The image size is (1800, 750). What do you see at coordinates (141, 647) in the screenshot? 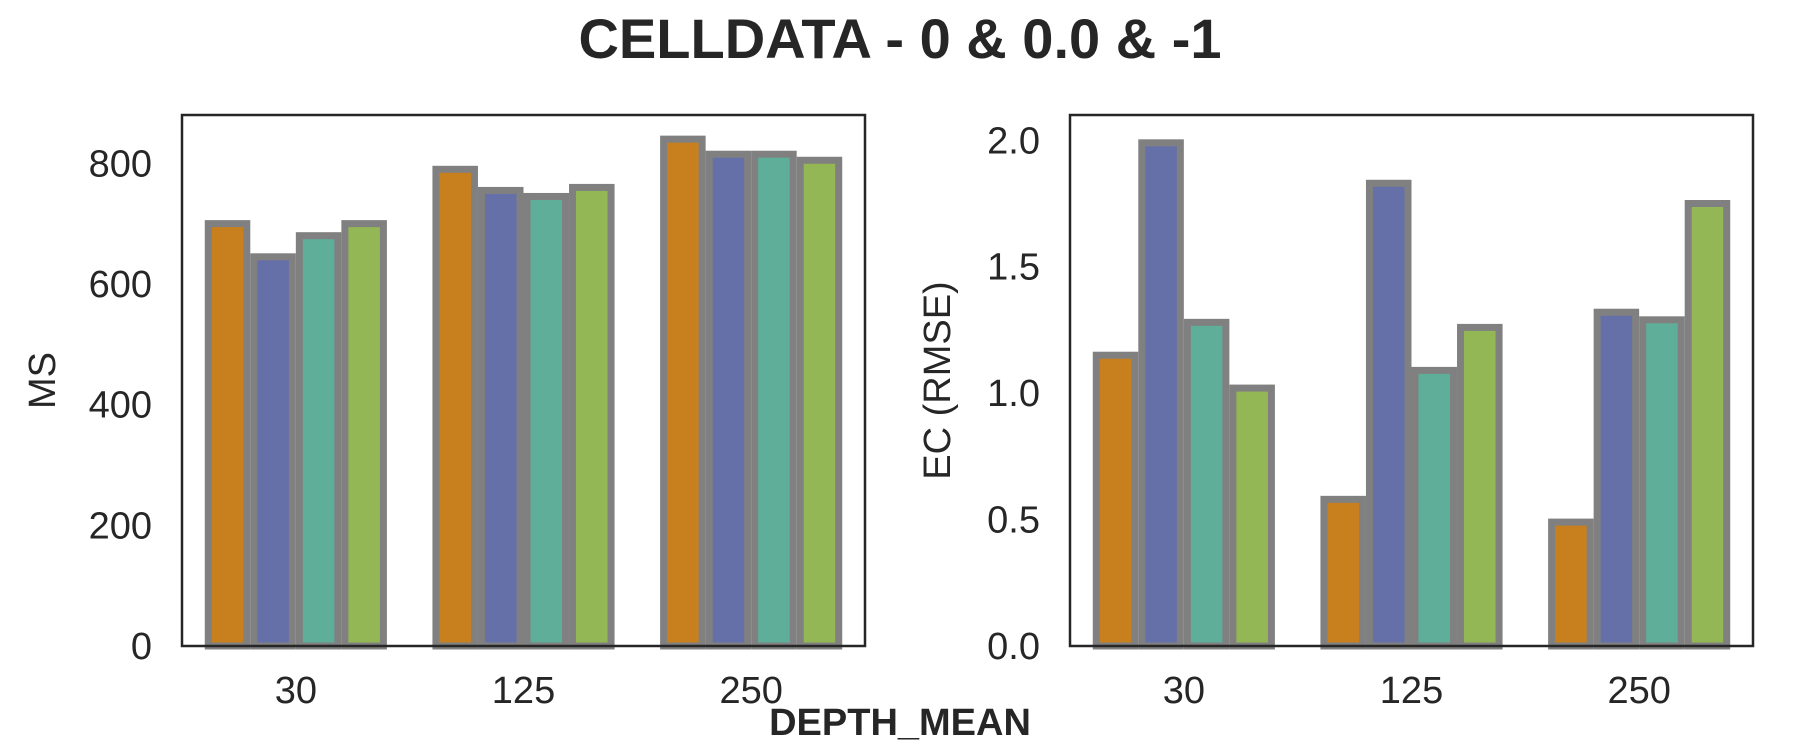
I see `y-tick-label: 0` at bounding box center [141, 647].